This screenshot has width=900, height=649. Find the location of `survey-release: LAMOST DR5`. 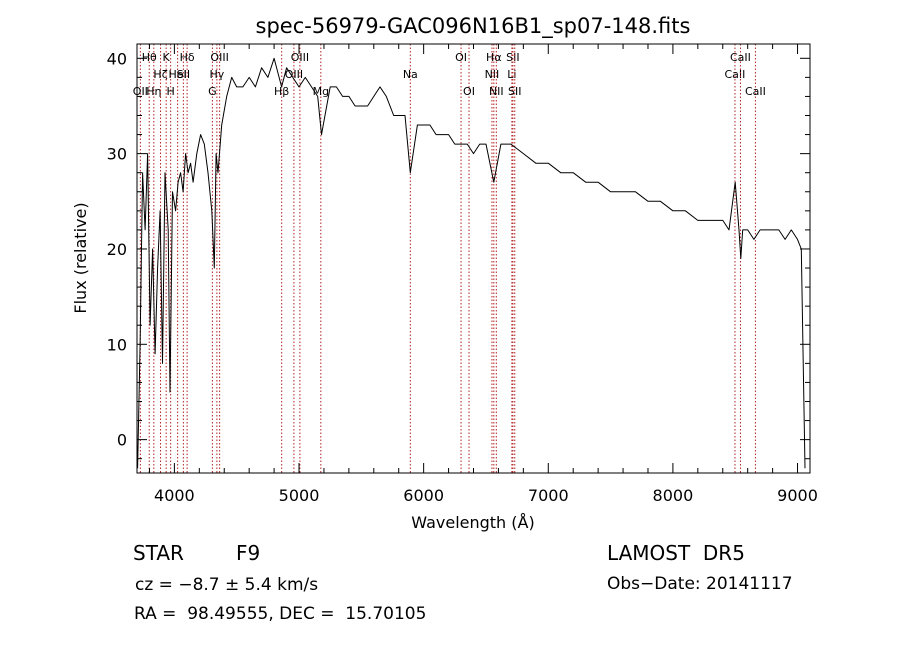

survey-release: LAMOST DR5 is located at coordinates (676, 553).